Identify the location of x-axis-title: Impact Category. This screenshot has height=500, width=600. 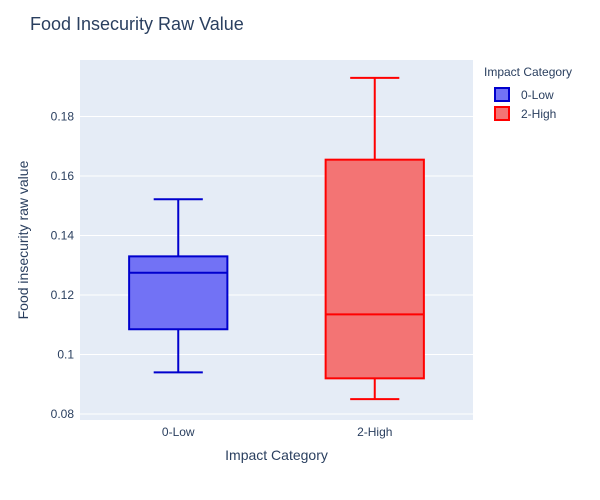
(276, 455).